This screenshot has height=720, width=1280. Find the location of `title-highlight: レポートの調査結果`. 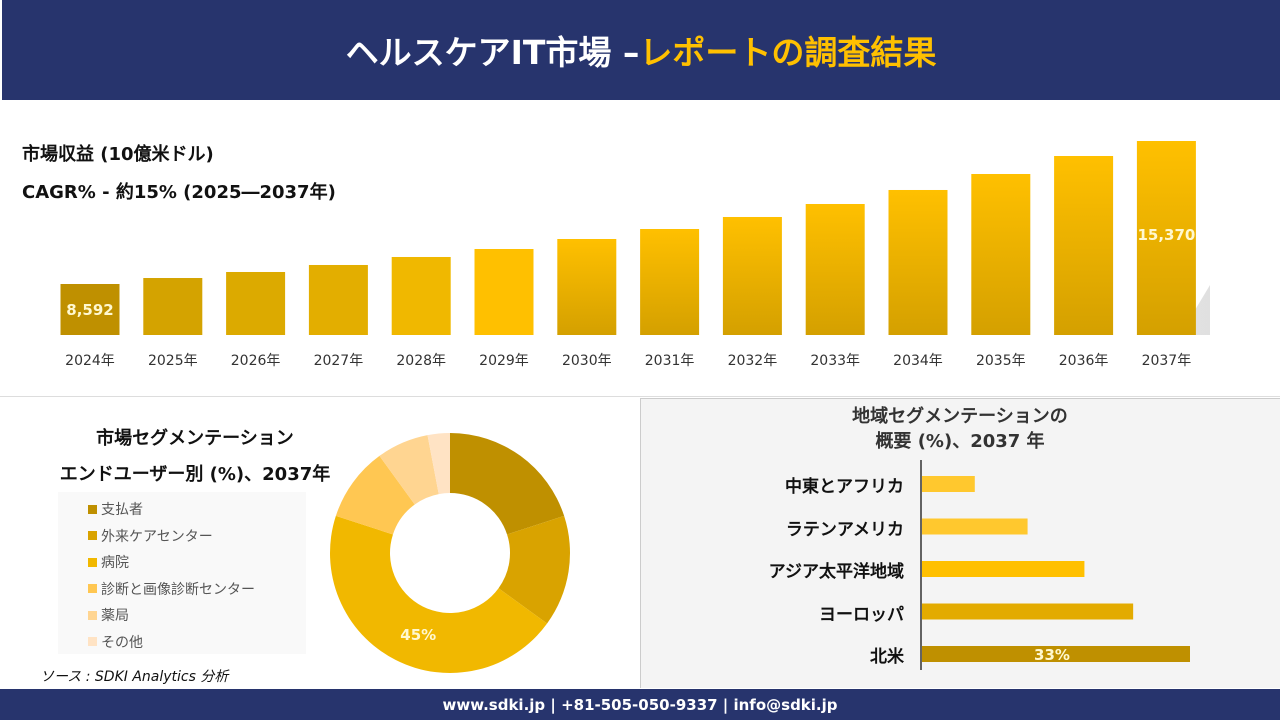

title-highlight: レポートの調査結果 is located at coordinates (788, 52).